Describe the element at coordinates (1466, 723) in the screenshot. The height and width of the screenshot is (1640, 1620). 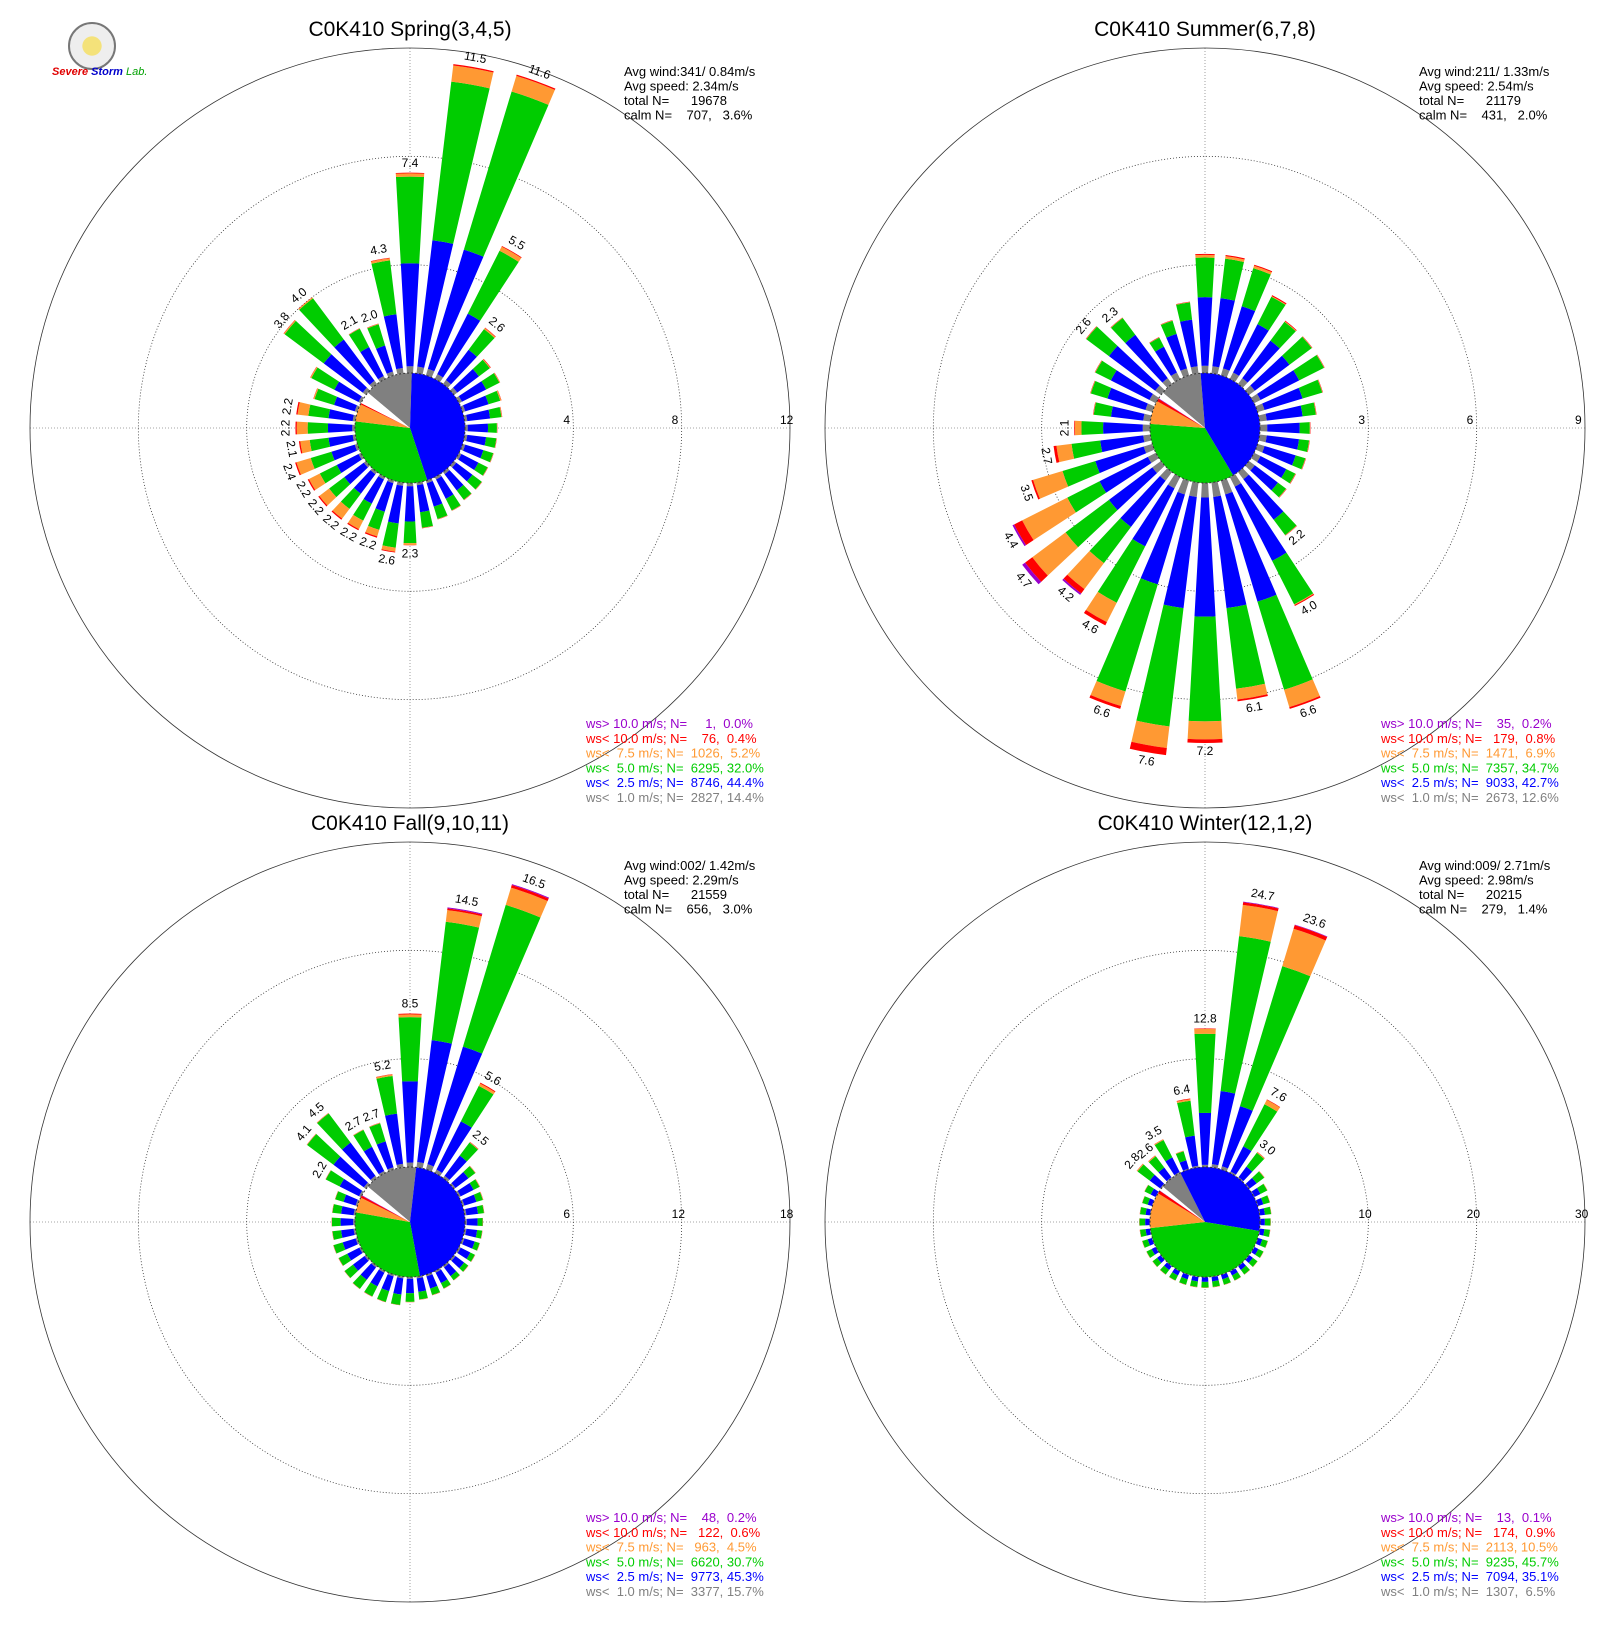
I see `legend-entry: ws> 10.0 m/s; N= 35, 0.2%` at that location.